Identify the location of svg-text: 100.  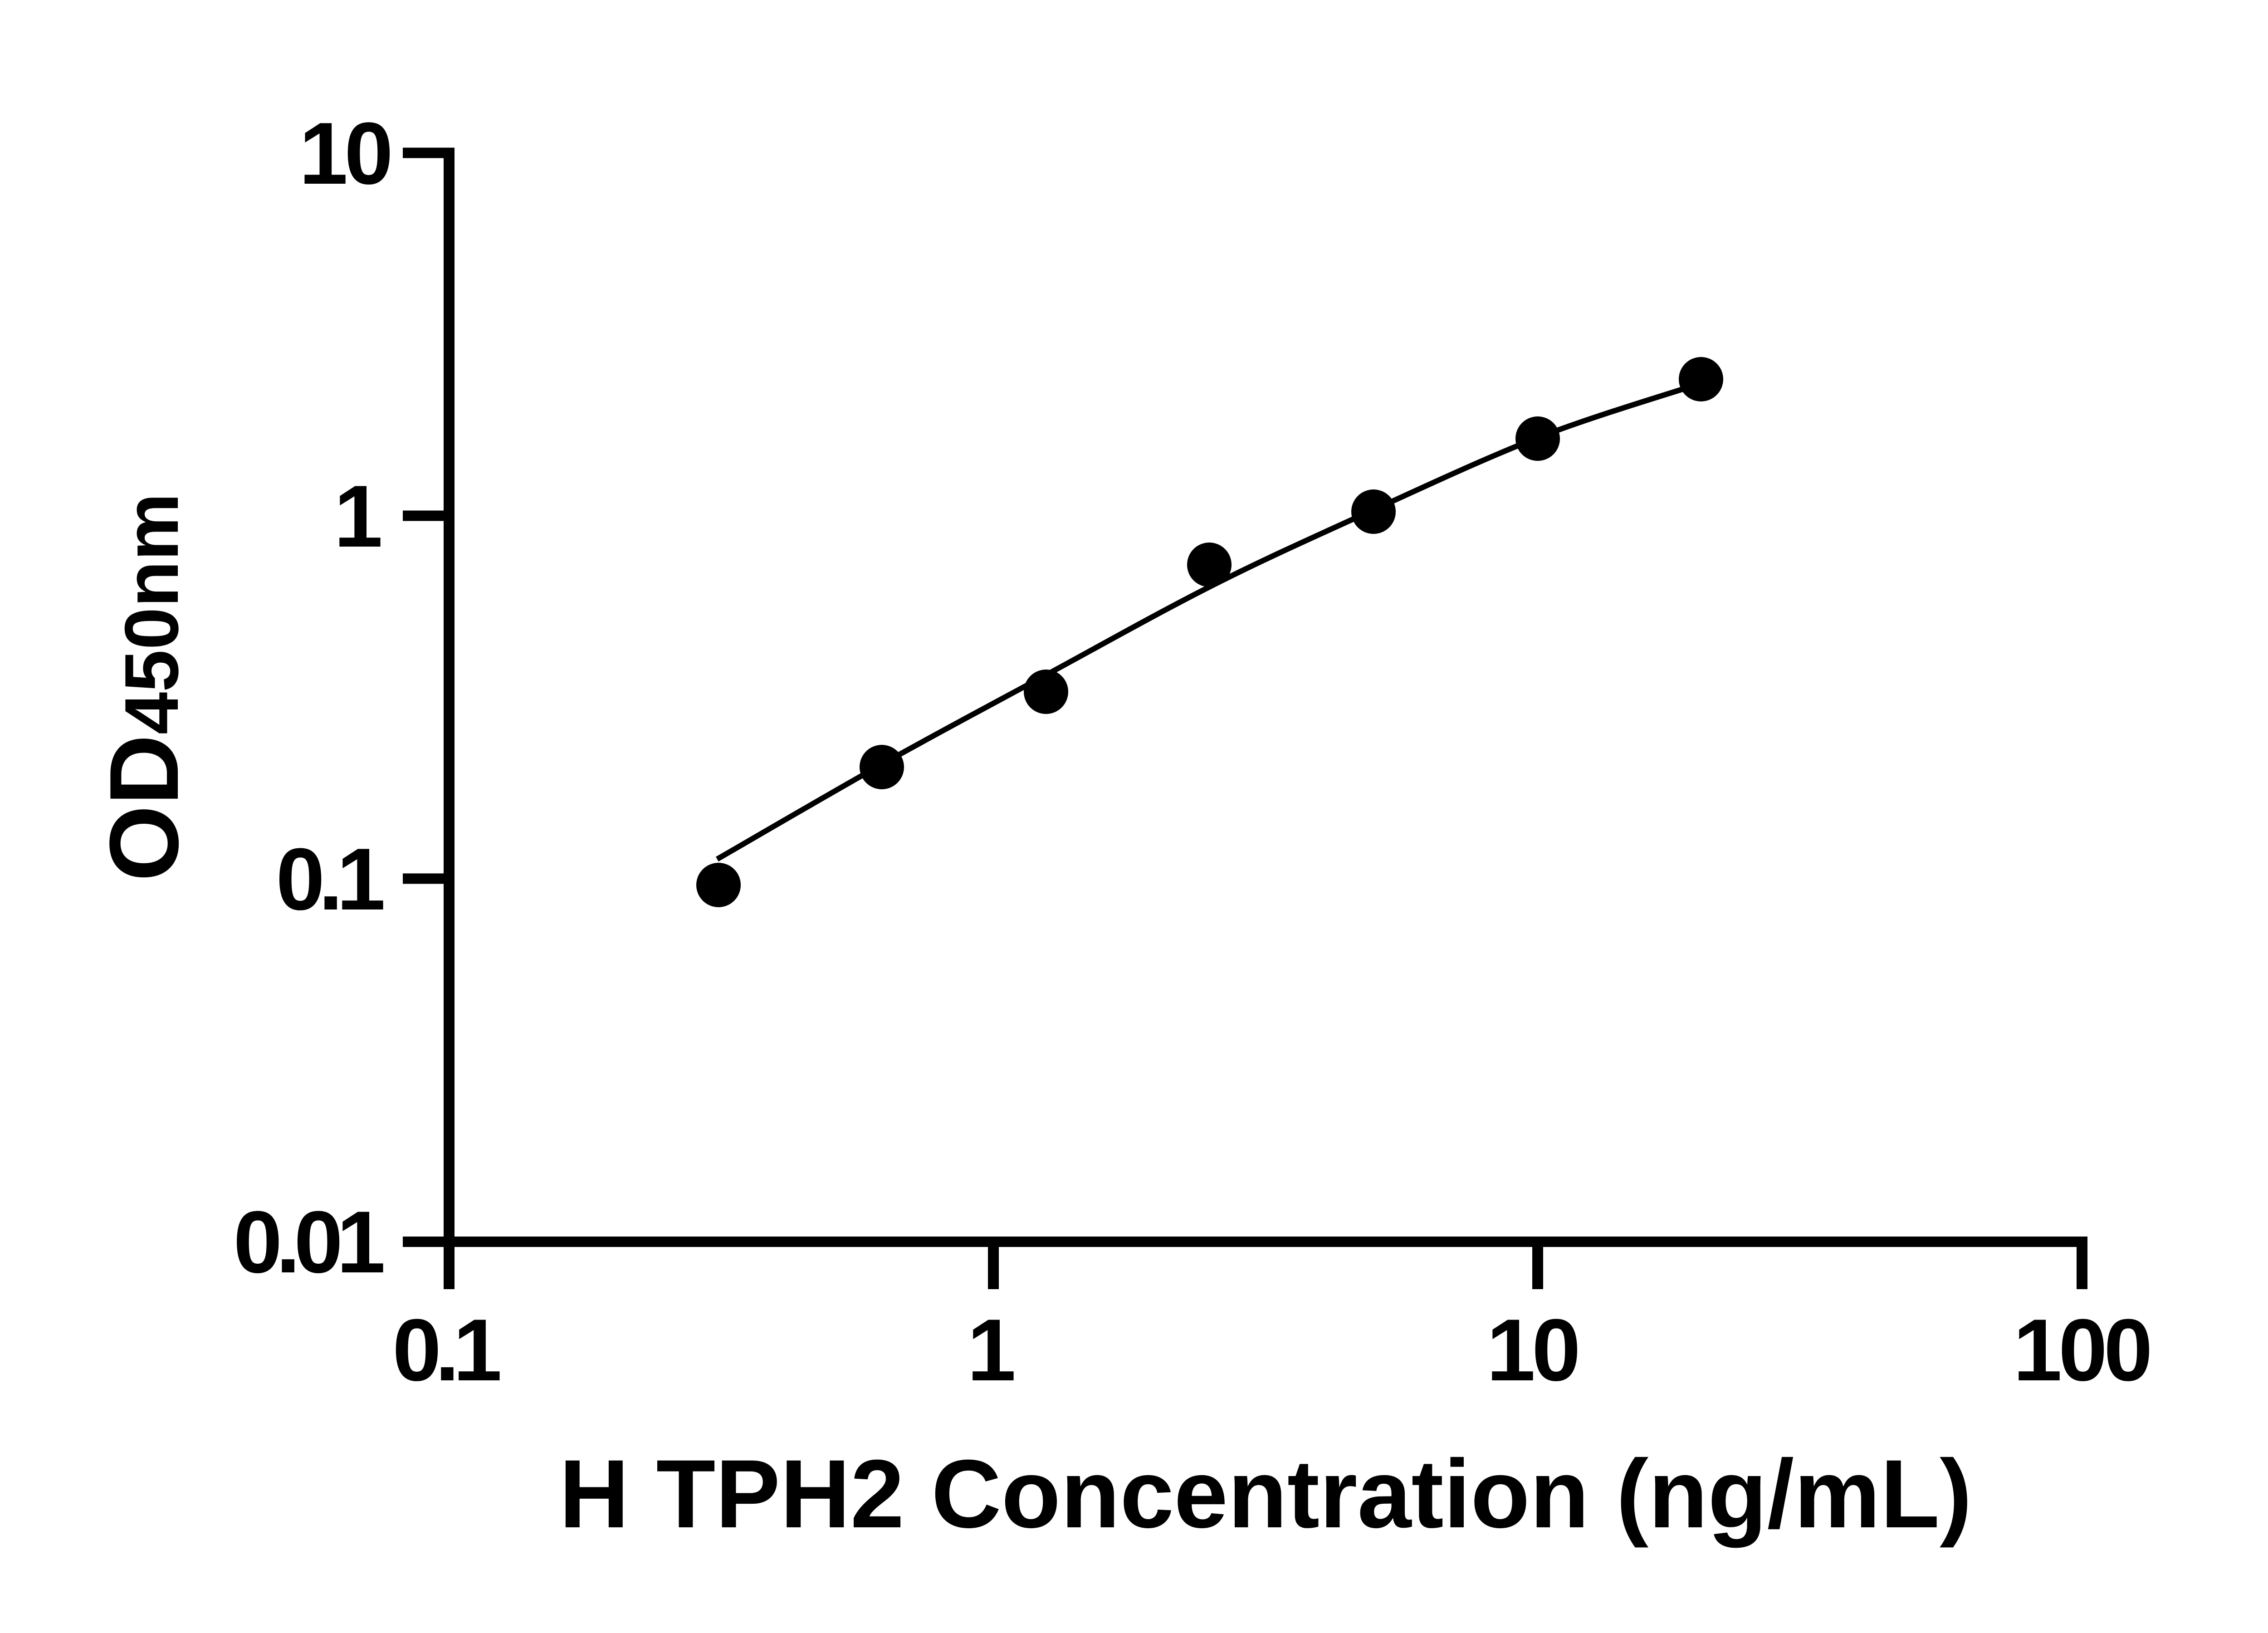
(2081, 1350).